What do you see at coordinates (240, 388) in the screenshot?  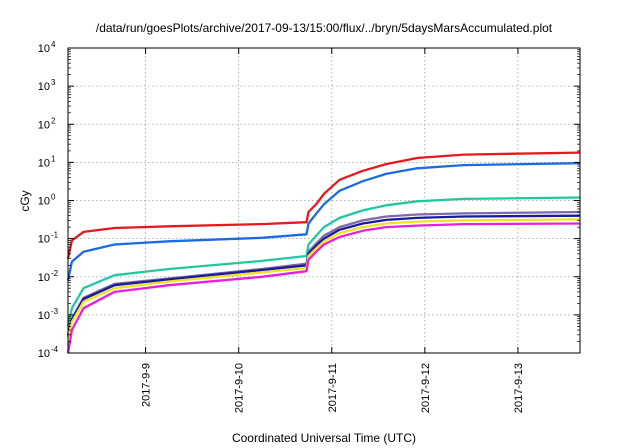 I see `x-tick-label: 2017-9-10` at bounding box center [240, 388].